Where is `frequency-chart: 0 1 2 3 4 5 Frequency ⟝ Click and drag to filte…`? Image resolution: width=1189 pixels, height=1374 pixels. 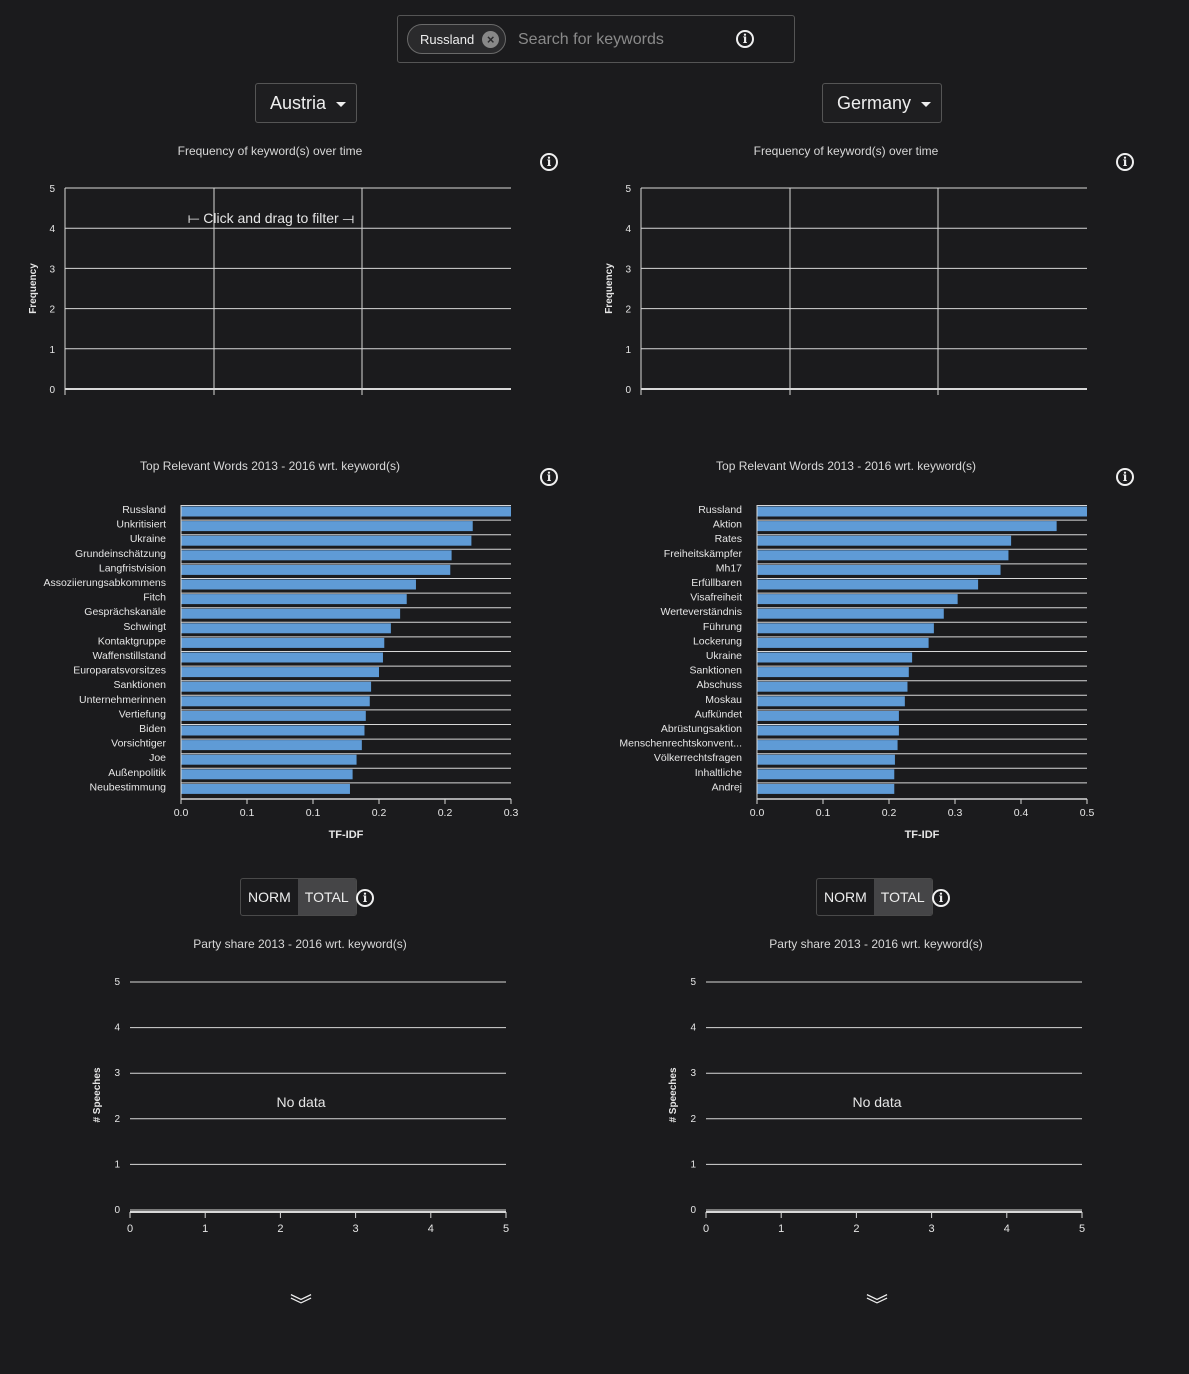 frequency-chart: 0 1 2 3 4 5 Frequency ⟝ Click and drag to filte… is located at coordinates (290, 290).